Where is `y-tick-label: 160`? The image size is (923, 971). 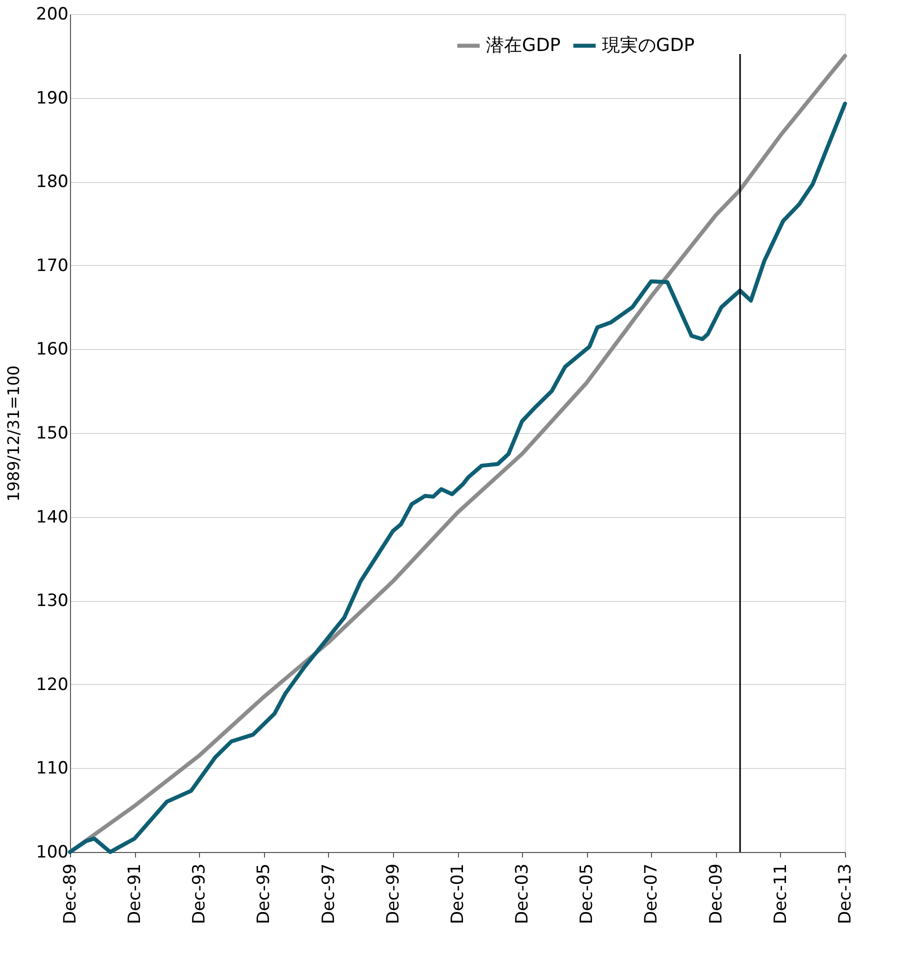
y-tick-label: 160 is located at coordinates (52, 350).